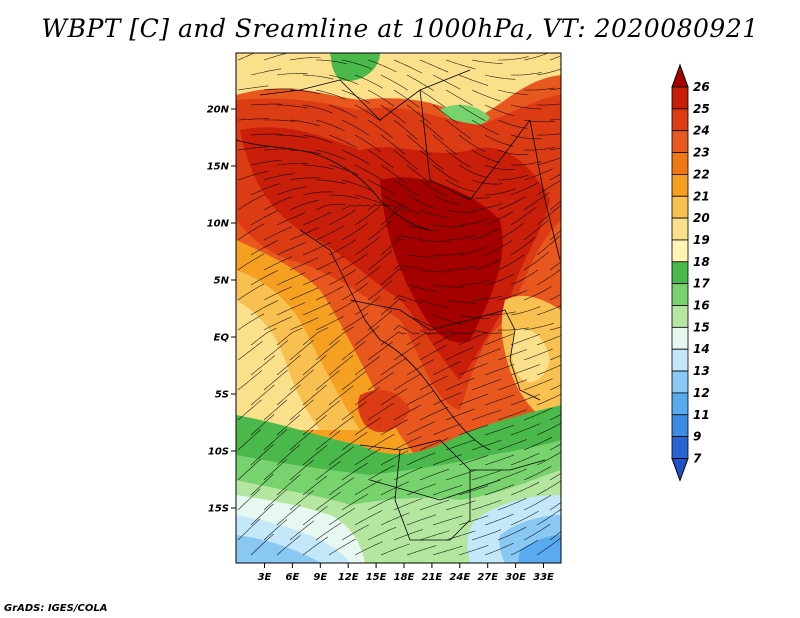 The image size is (800, 618). What do you see at coordinates (701, 109) in the screenshot?
I see `colorbar-label: 25` at bounding box center [701, 109].